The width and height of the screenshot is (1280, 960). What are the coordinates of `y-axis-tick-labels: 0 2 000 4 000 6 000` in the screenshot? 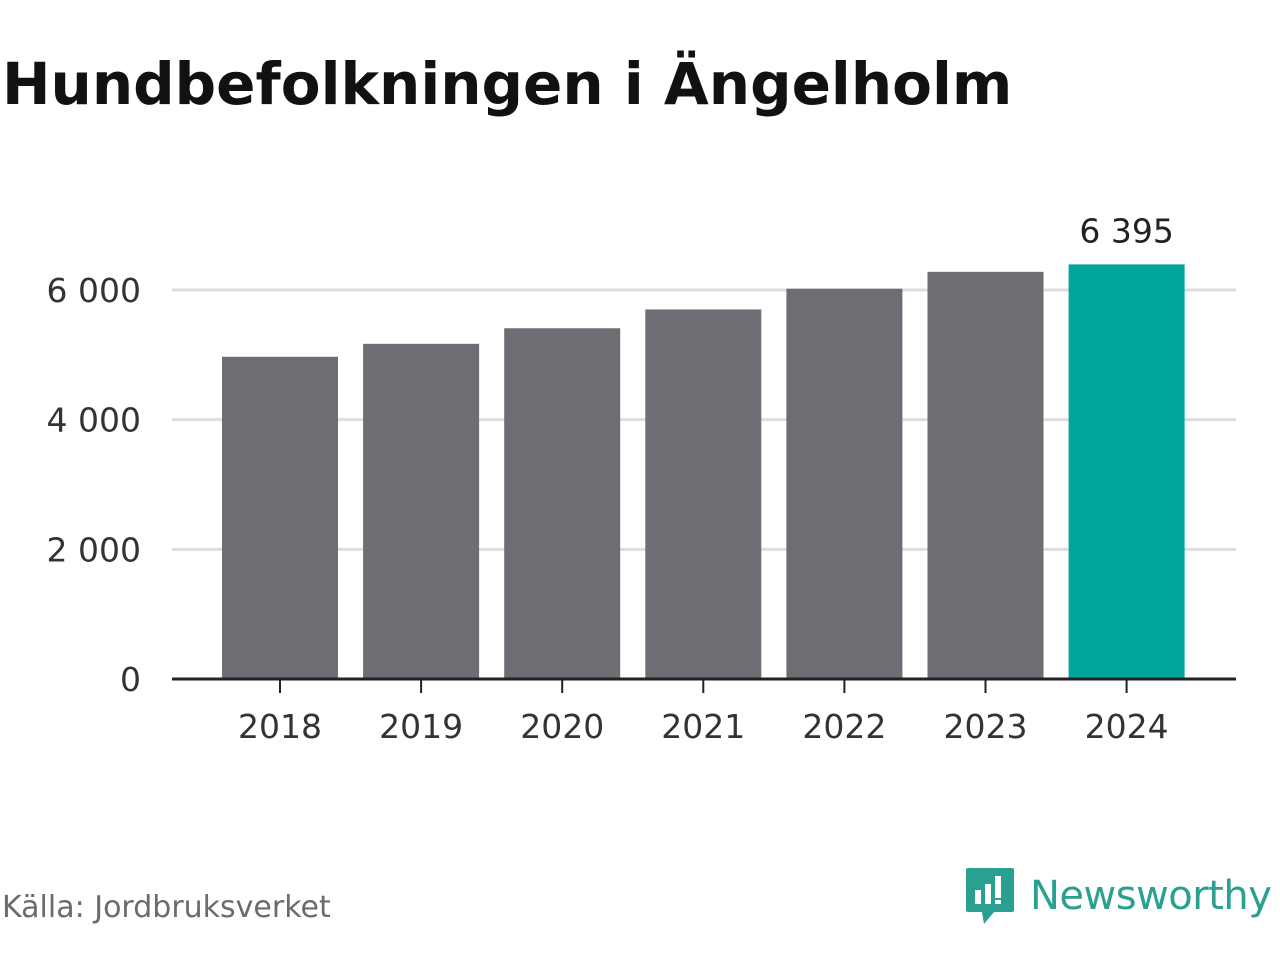 It's located at (94, 485).